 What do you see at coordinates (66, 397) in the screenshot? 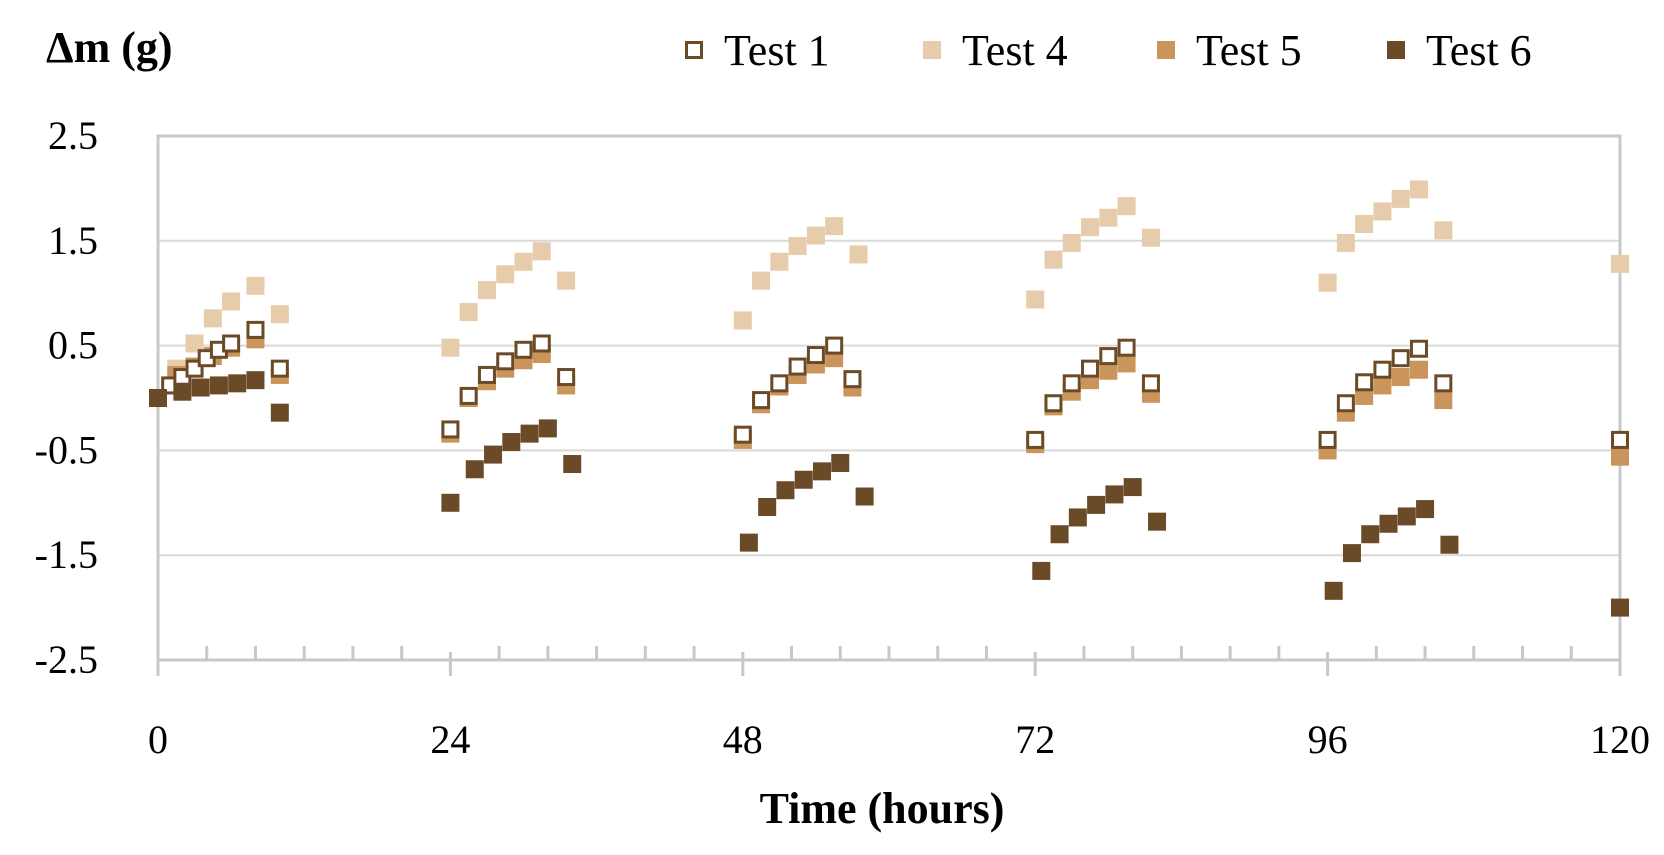
I see `y-axis-tick-labels: 2.5 1.5 0.5 -0.5 -1.5 -2.5` at bounding box center [66, 397].